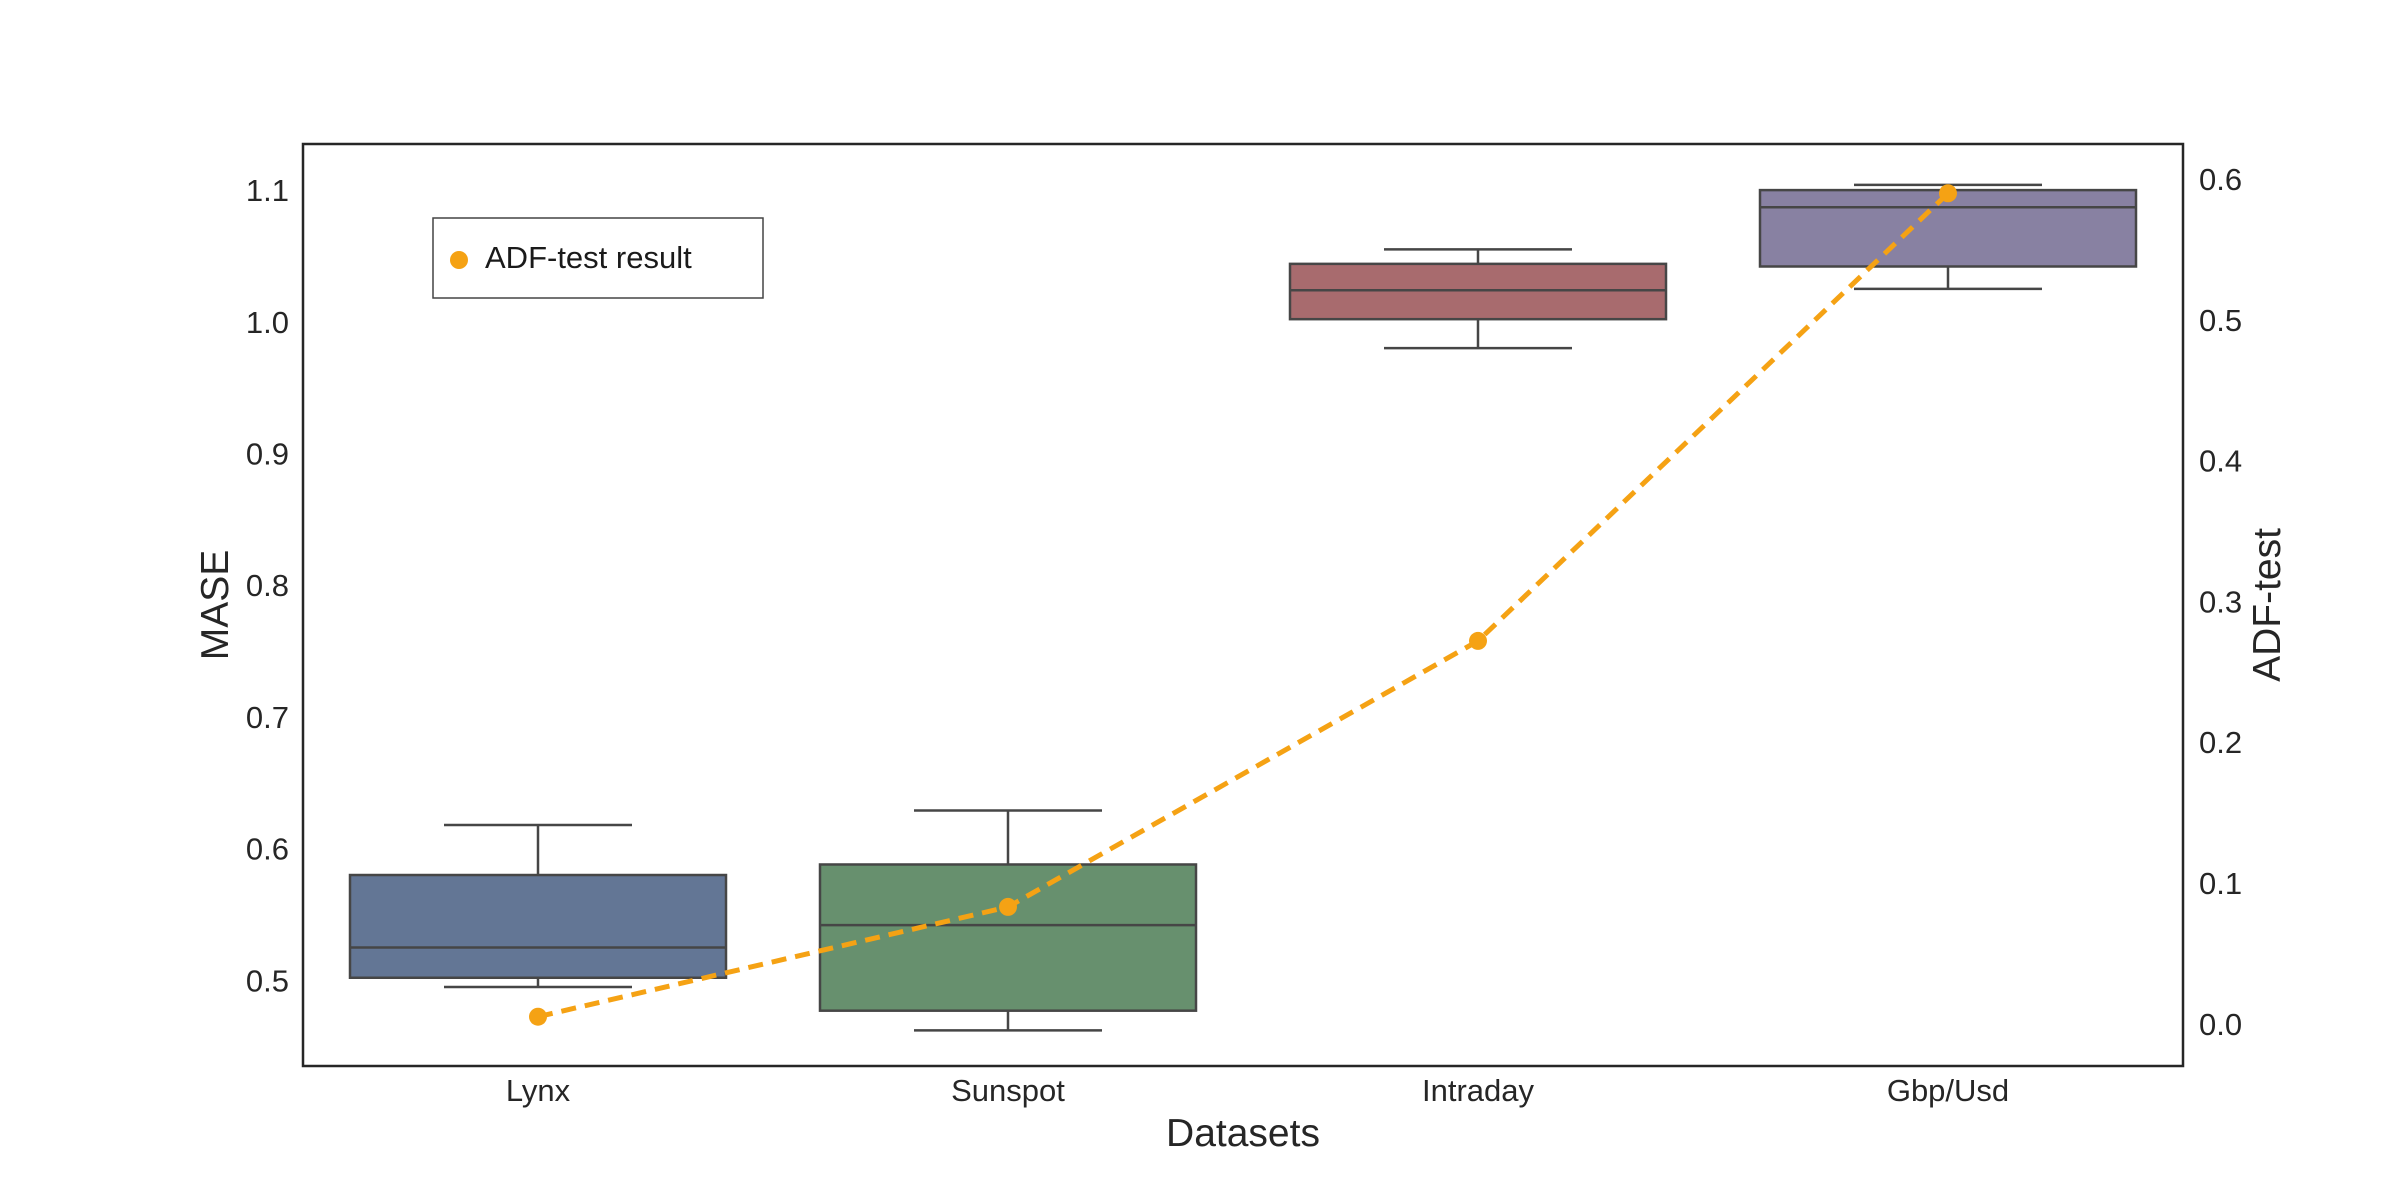 Image resolution: width=2400 pixels, height=1184 pixels. What do you see at coordinates (1478, 1090) in the screenshot?
I see `x-tick-label-intraday: Intraday` at bounding box center [1478, 1090].